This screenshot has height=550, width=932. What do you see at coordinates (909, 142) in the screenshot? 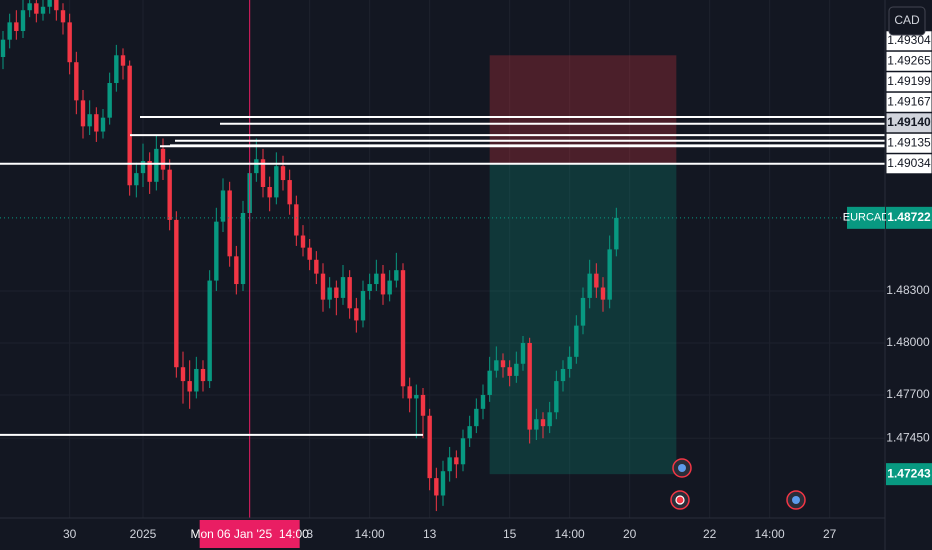
I see `level-label: 1.49135` at bounding box center [909, 142].